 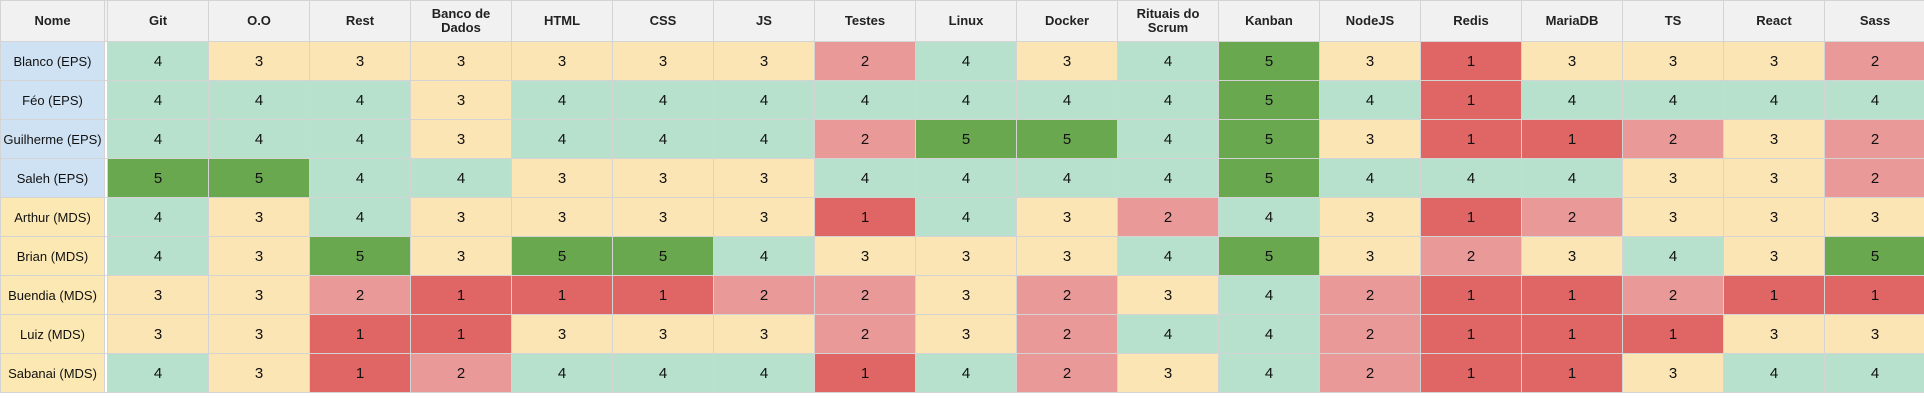 What do you see at coordinates (52, 21) in the screenshot?
I see `column-header-name: Nome` at bounding box center [52, 21].